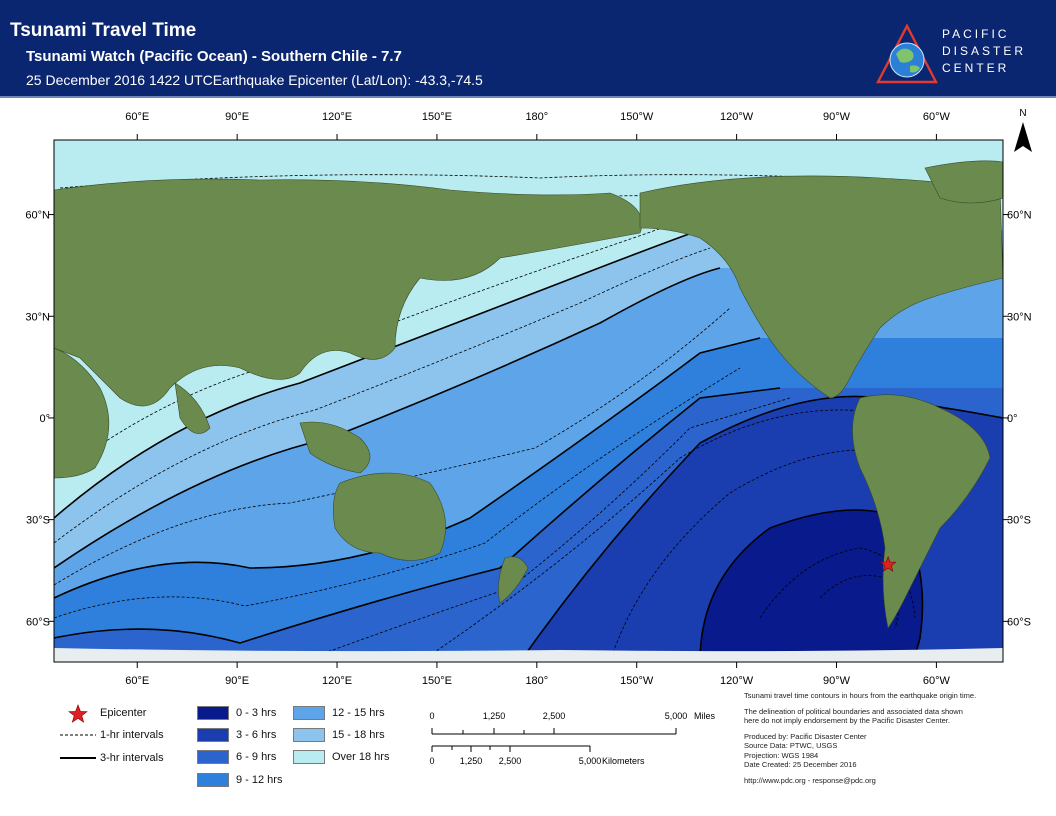 This screenshot has height=816, width=1056. Describe the element at coordinates (103, 30) in the screenshot. I see `map-title: Tsunami Travel Time` at that location.